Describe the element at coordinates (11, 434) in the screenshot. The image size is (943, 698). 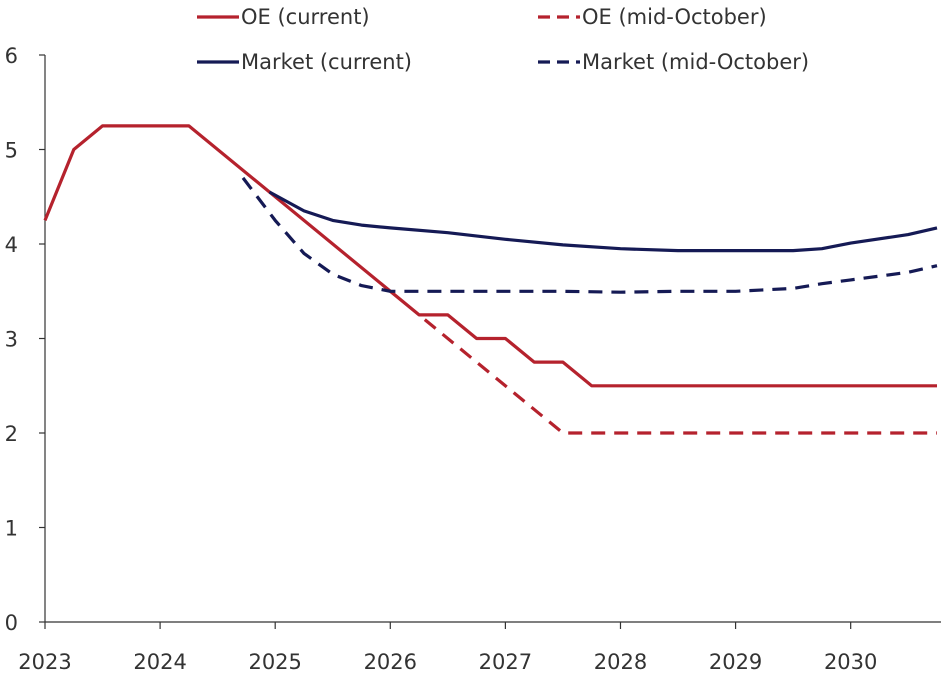
I see `y-tick-label: 2` at that location.